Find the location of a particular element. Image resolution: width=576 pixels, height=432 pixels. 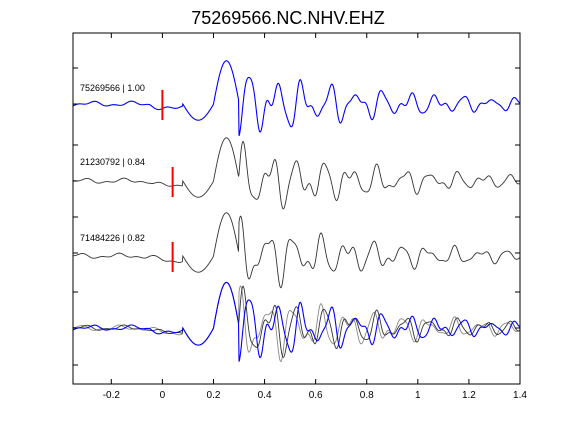

trace-label: 75269566 | 1.00 is located at coordinates (112, 88).